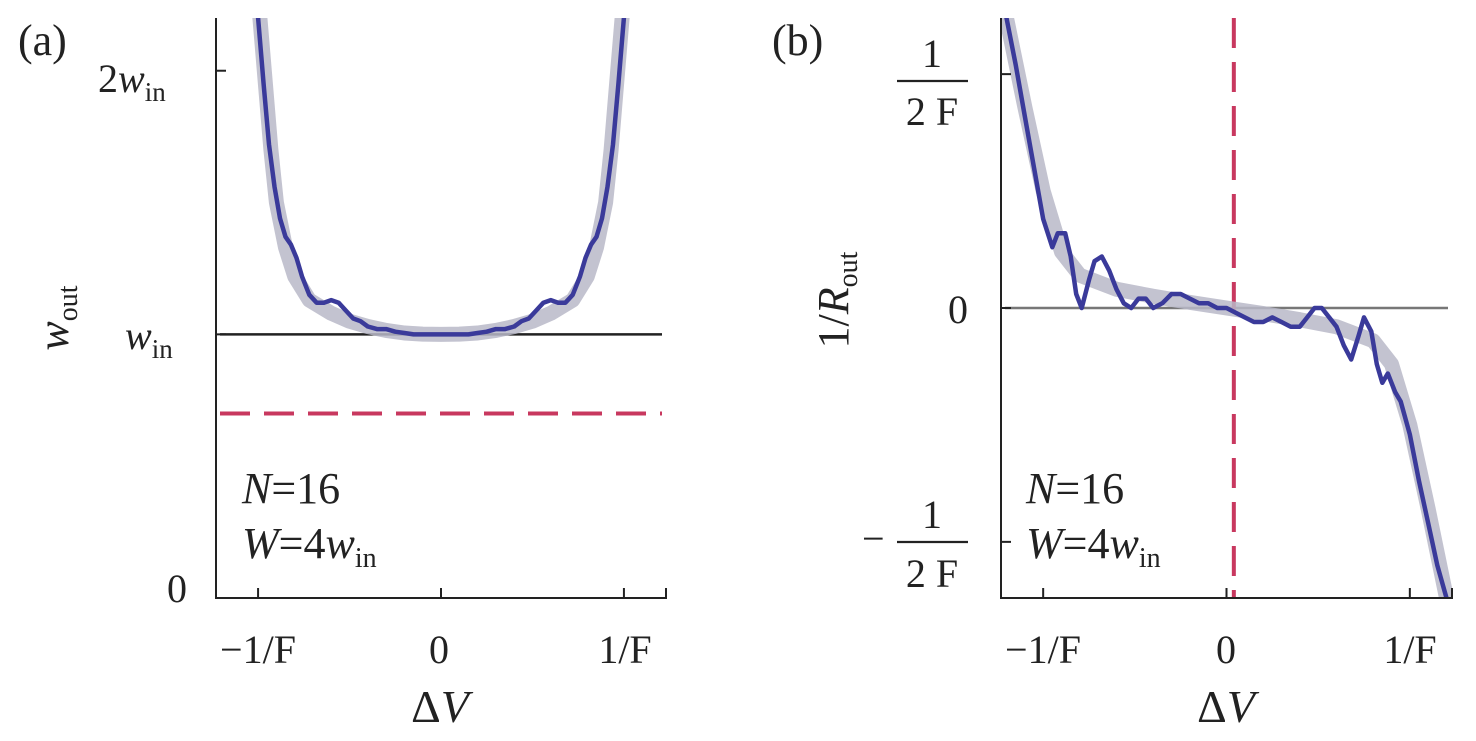 This screenshot has height=741, width=1476. What do you see at coordinates (309, 546) in the screenshot?
I see `panel-a-annotation-w: W=4win` at bounding box center [309, 546].